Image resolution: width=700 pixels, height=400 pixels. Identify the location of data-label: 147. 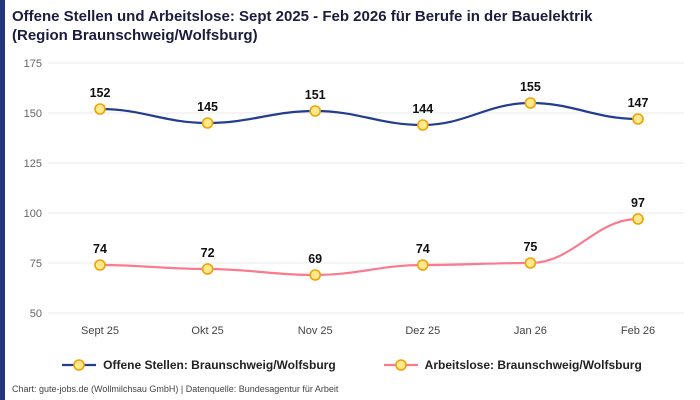
(638, 103).